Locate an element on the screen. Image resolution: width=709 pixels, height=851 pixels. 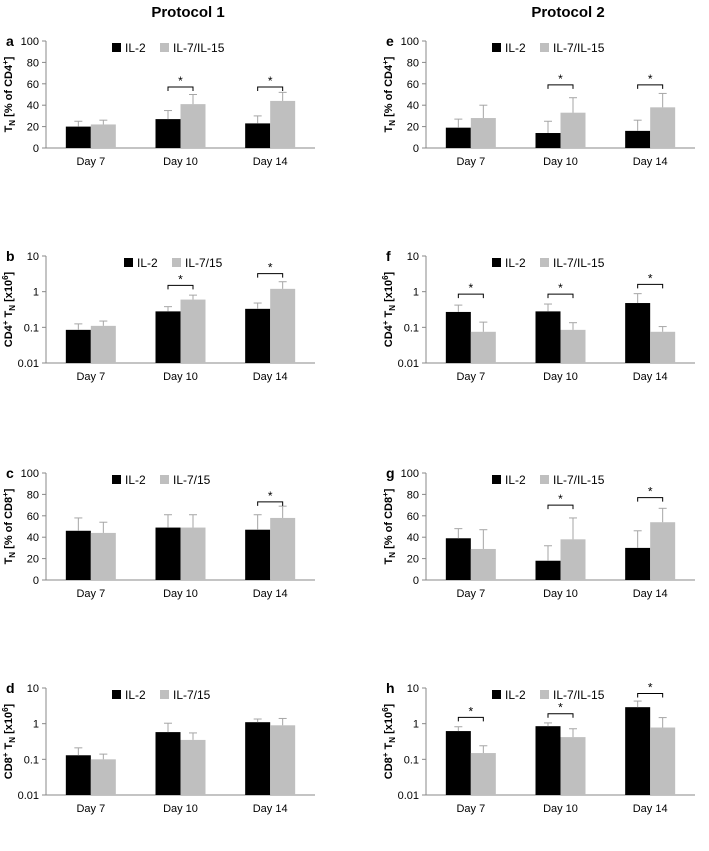
x-tick-label: Day 7 is located at coordinates (90, 377).